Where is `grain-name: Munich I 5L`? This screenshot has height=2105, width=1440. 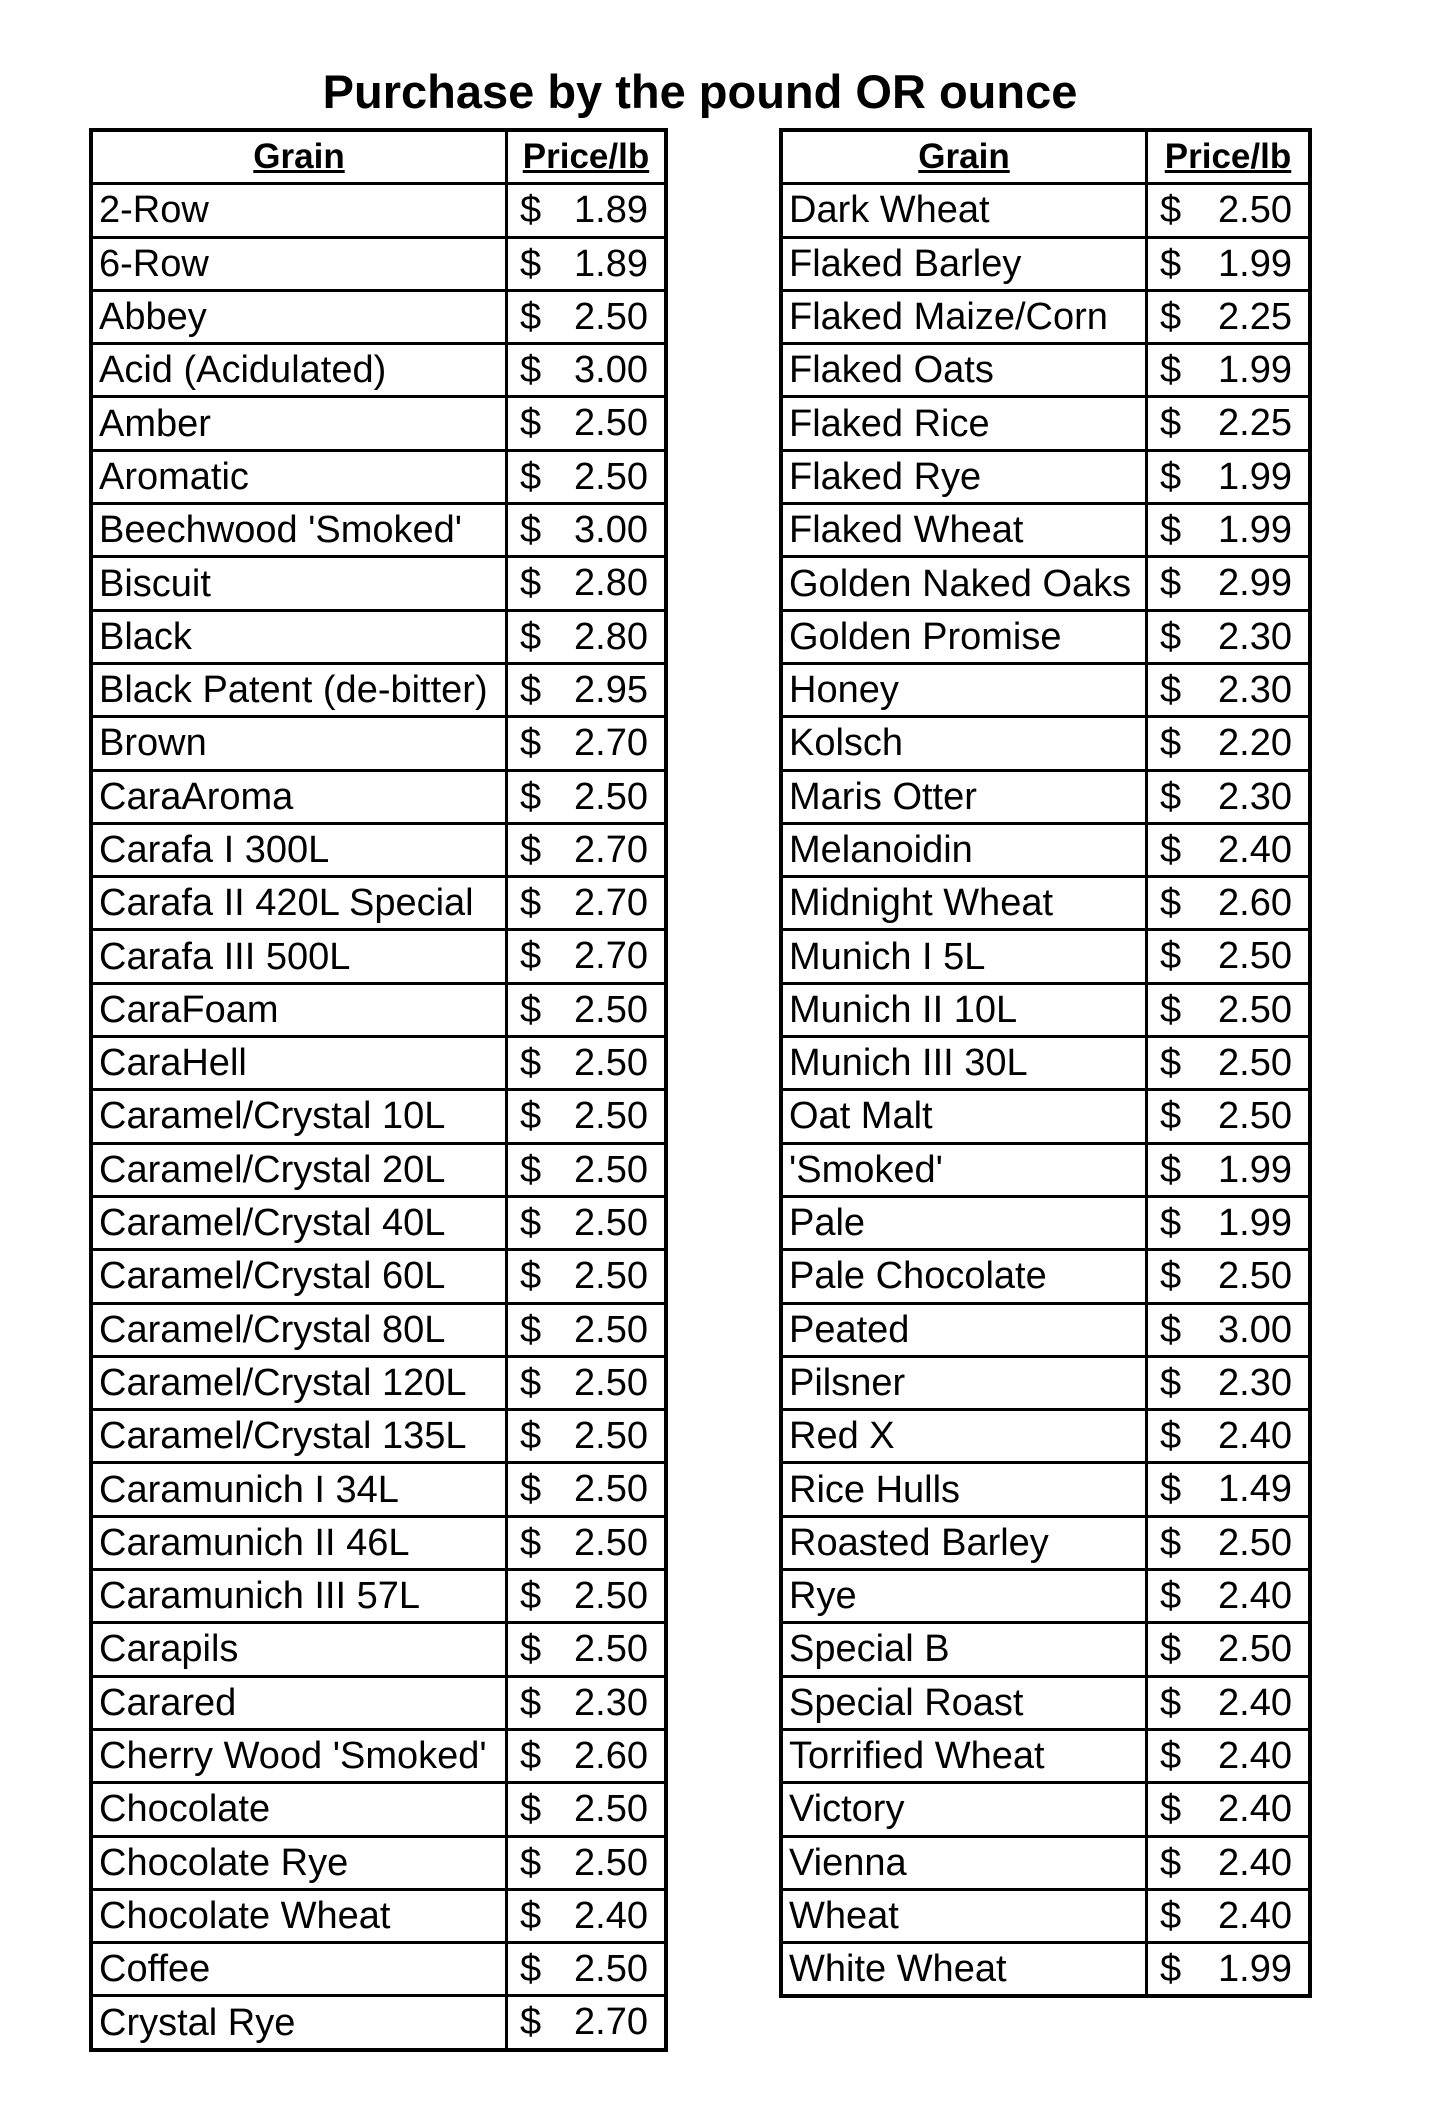
grain-name: Munich I 5L is located at coordinates (963, 956).